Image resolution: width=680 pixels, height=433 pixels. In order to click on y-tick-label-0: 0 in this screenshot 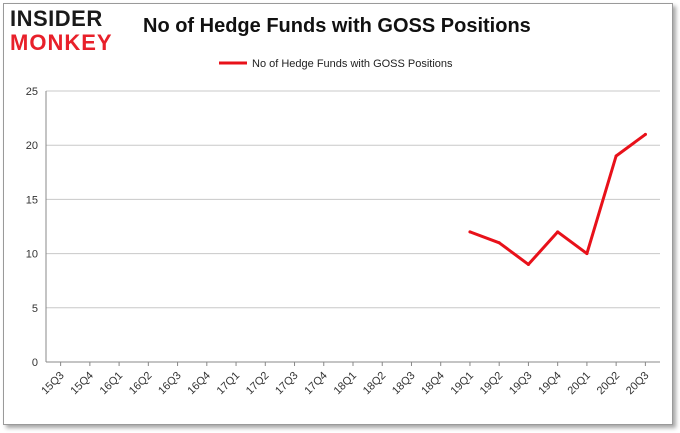, I will do `click(35, 363)`.